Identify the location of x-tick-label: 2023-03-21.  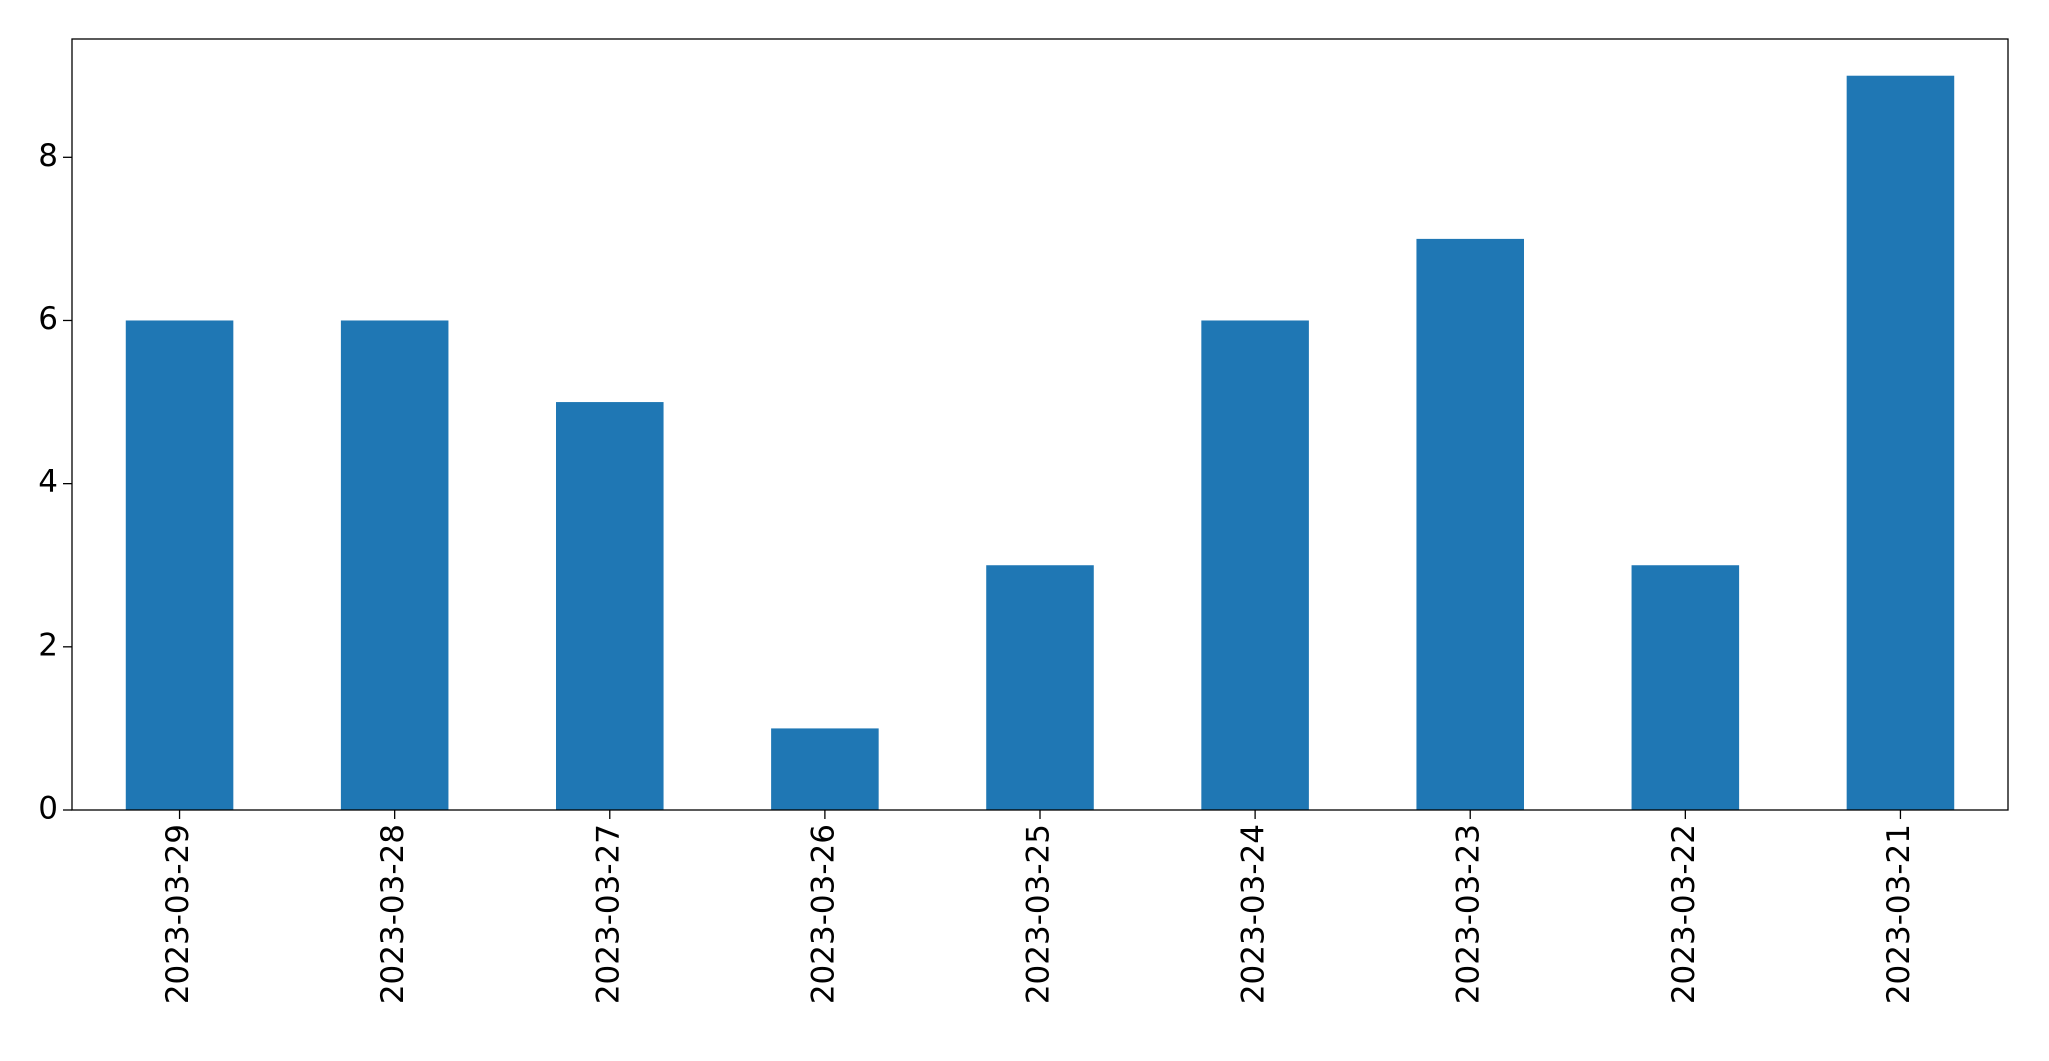
(1899, 914).